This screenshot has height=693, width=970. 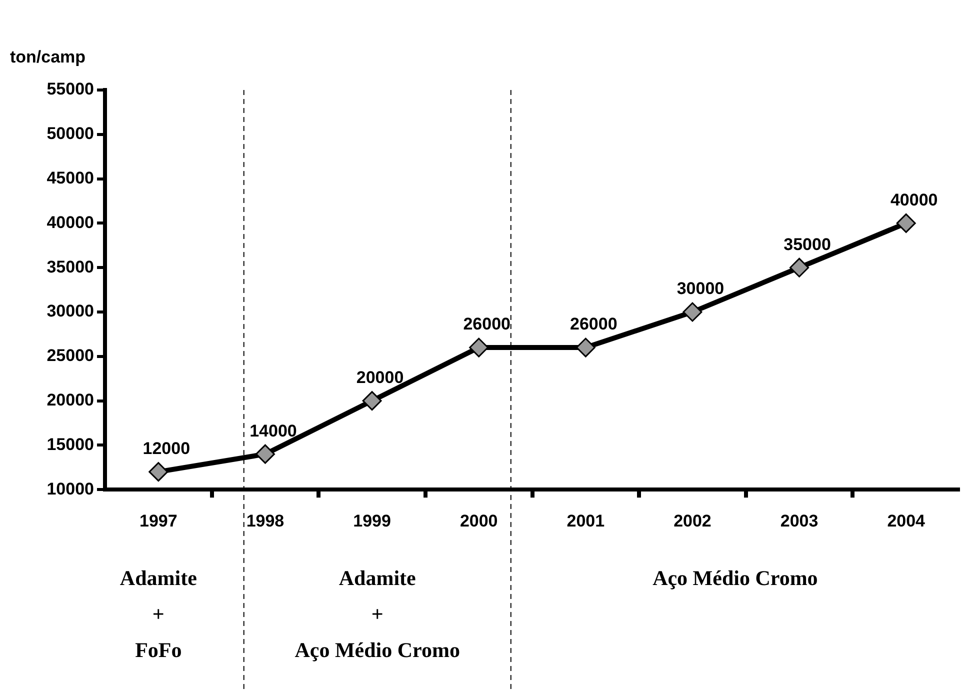 What do you see at coordinates (70, 444) in the screenshot?
I see `y-tick-label: 15000` at bounding box center [70, 444].